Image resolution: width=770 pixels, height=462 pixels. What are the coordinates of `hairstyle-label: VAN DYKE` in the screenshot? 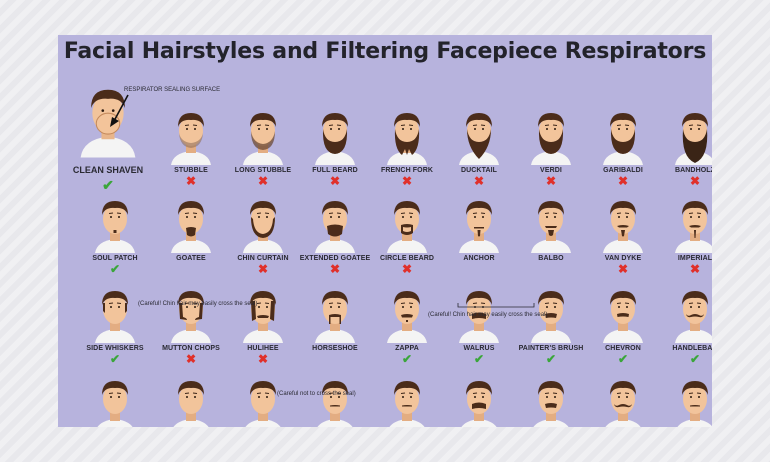 It's located at (623, 258).